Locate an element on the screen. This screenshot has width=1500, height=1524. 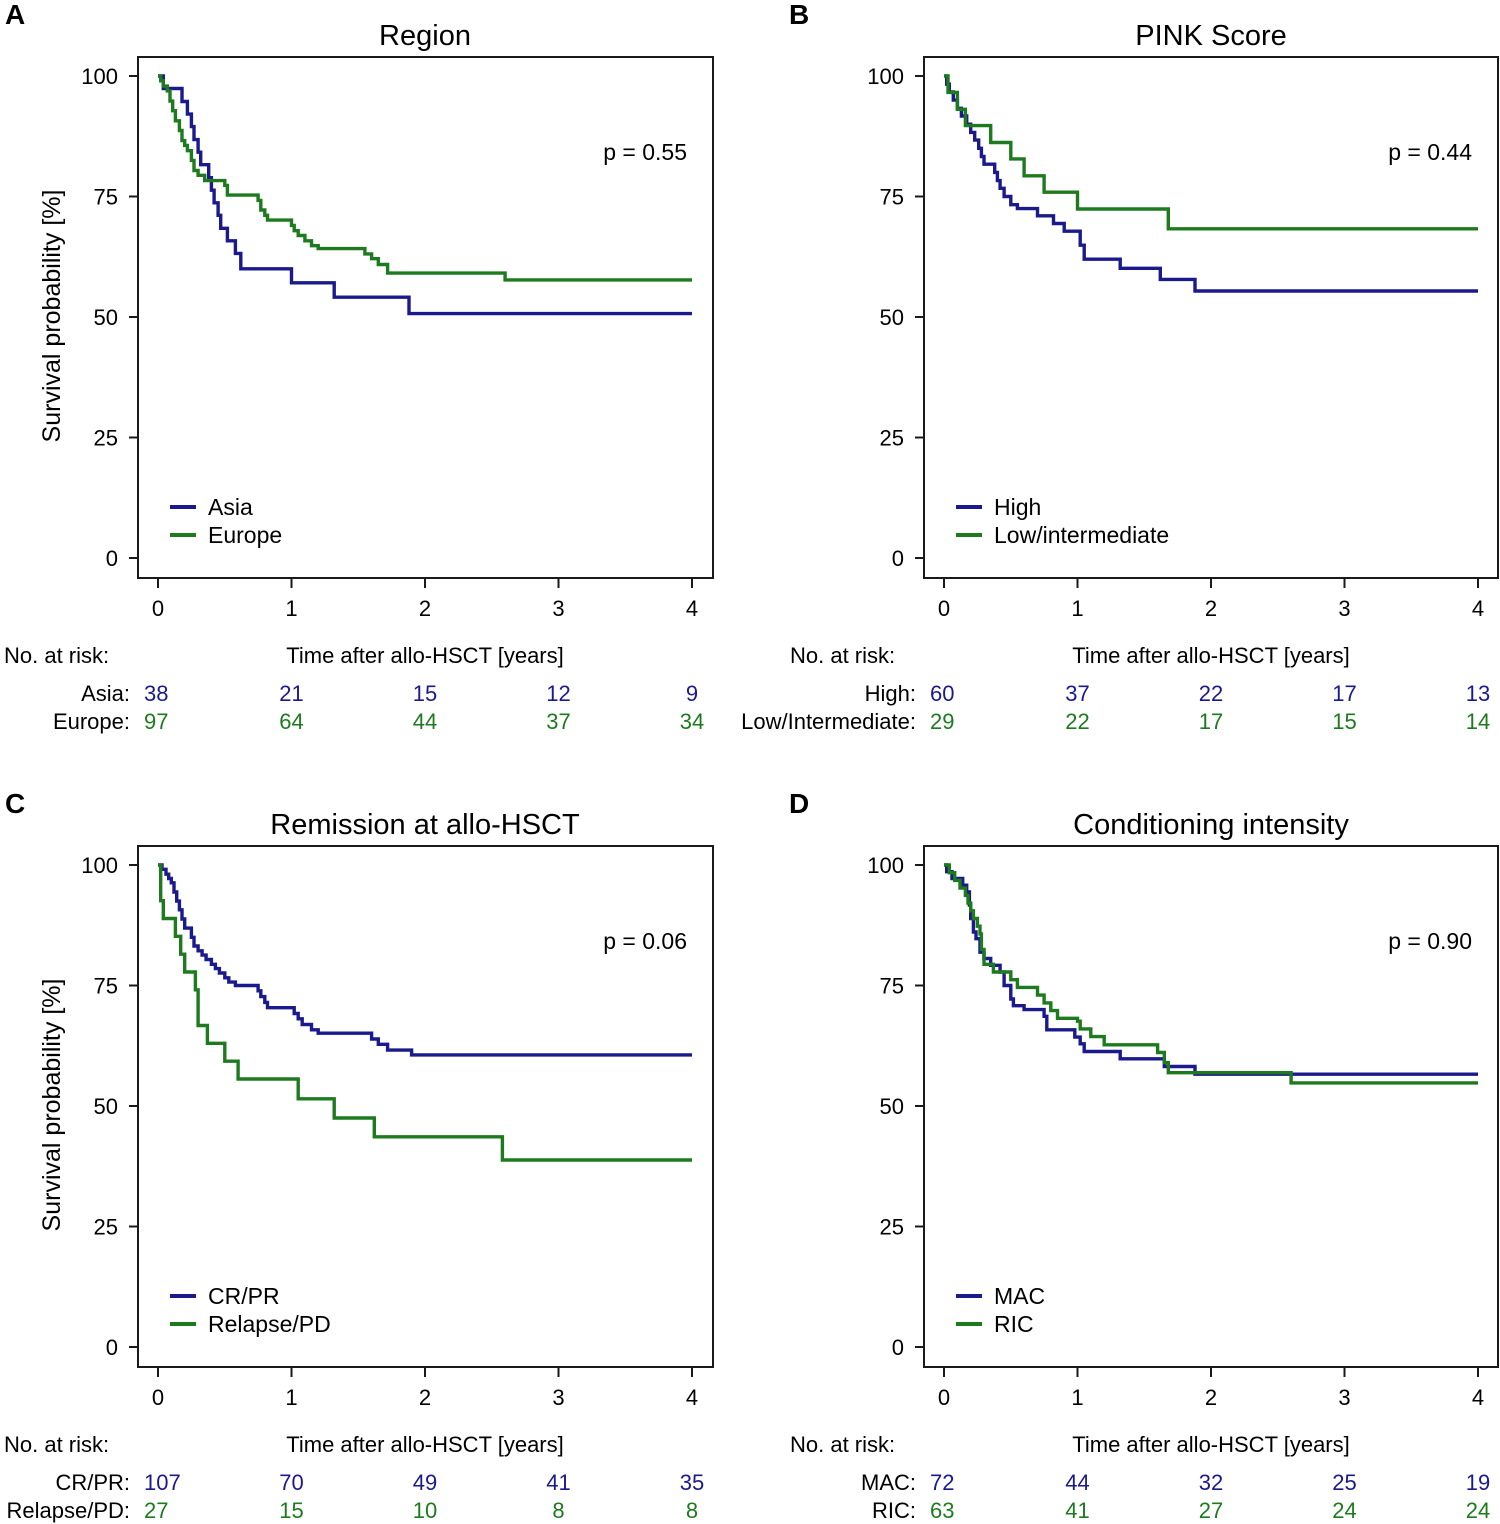
p-value-label: p = 0.90 is located at coordinates (1430, 941).